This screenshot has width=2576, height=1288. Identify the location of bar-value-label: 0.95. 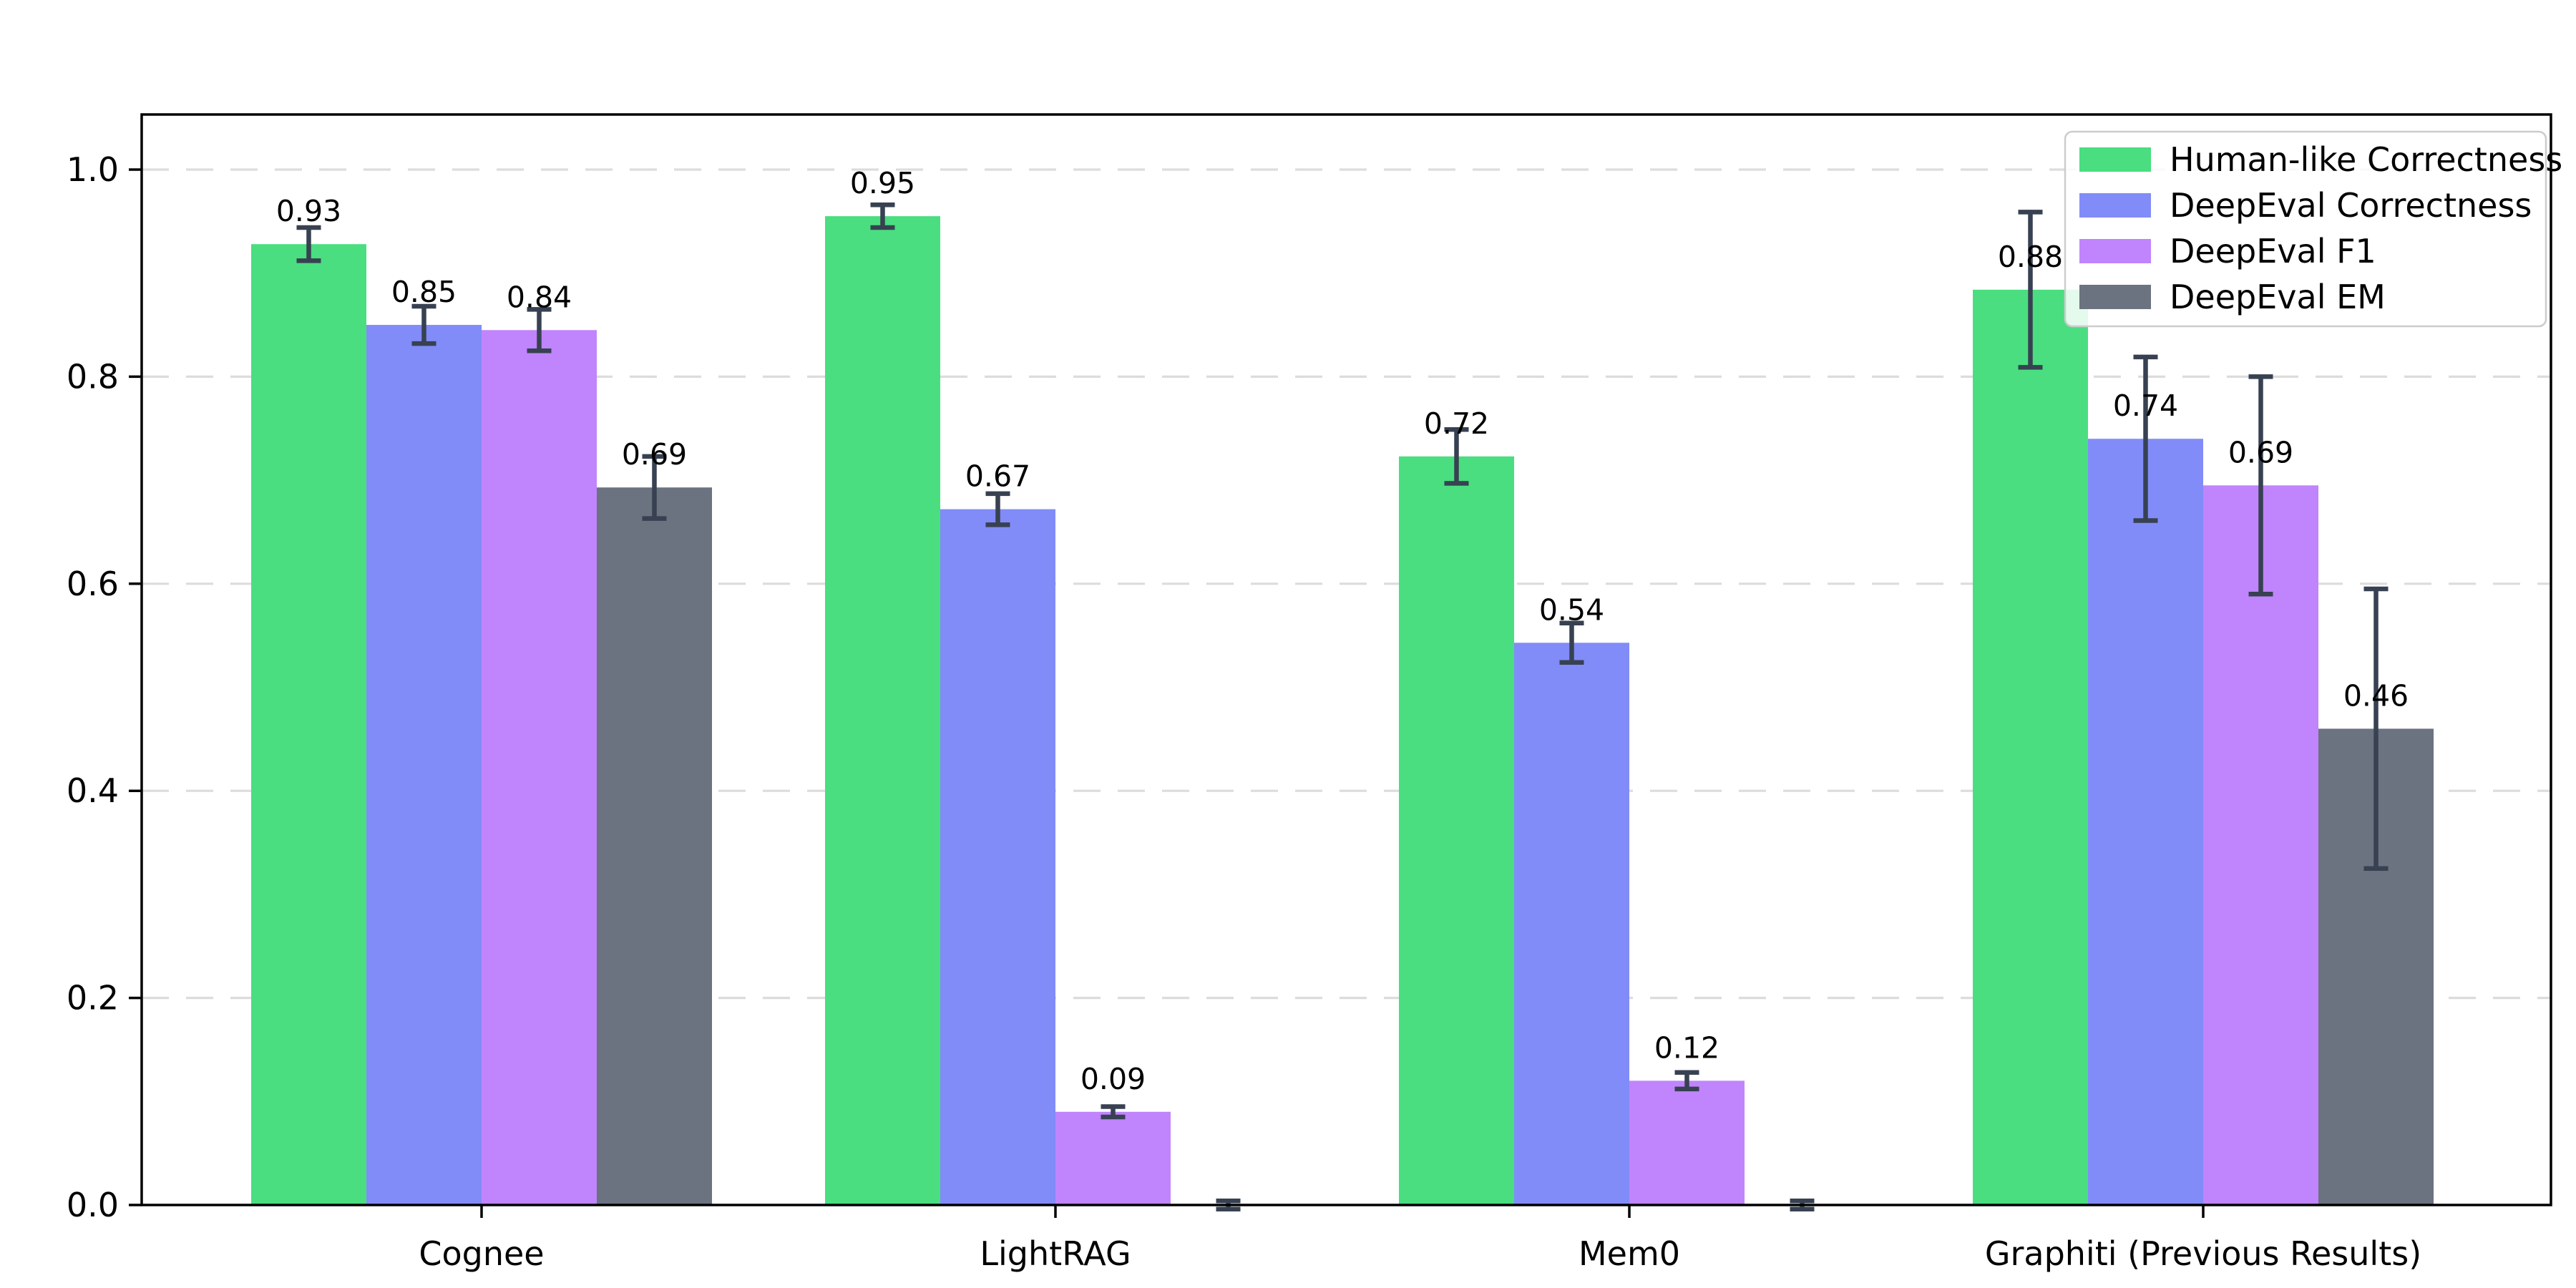
(882, 183).